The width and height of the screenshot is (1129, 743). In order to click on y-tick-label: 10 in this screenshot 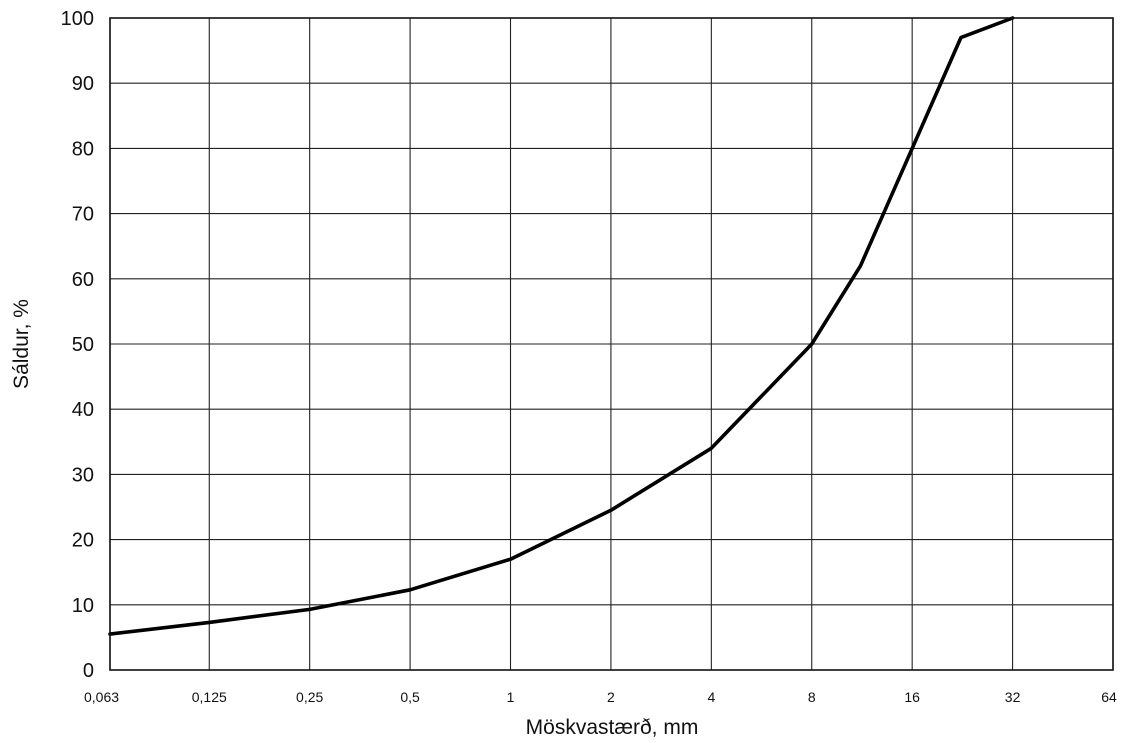, I will do `click(83, 606)`.